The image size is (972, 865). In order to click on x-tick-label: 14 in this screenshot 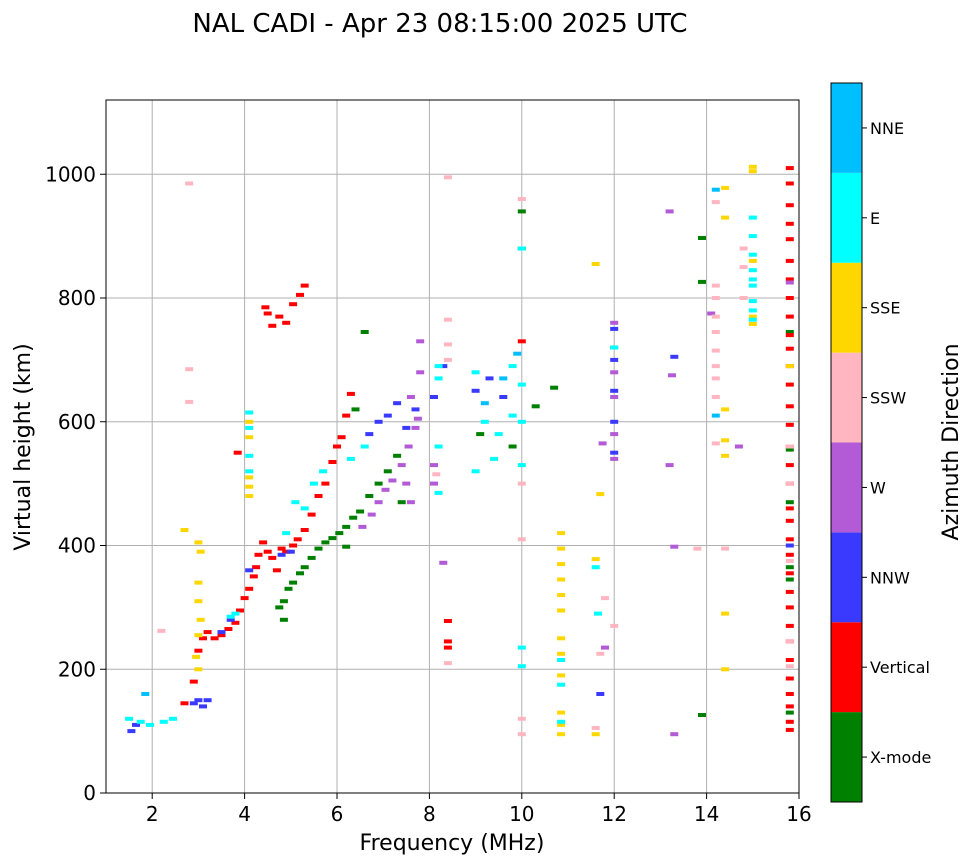, I will do `click(706, 814)`.